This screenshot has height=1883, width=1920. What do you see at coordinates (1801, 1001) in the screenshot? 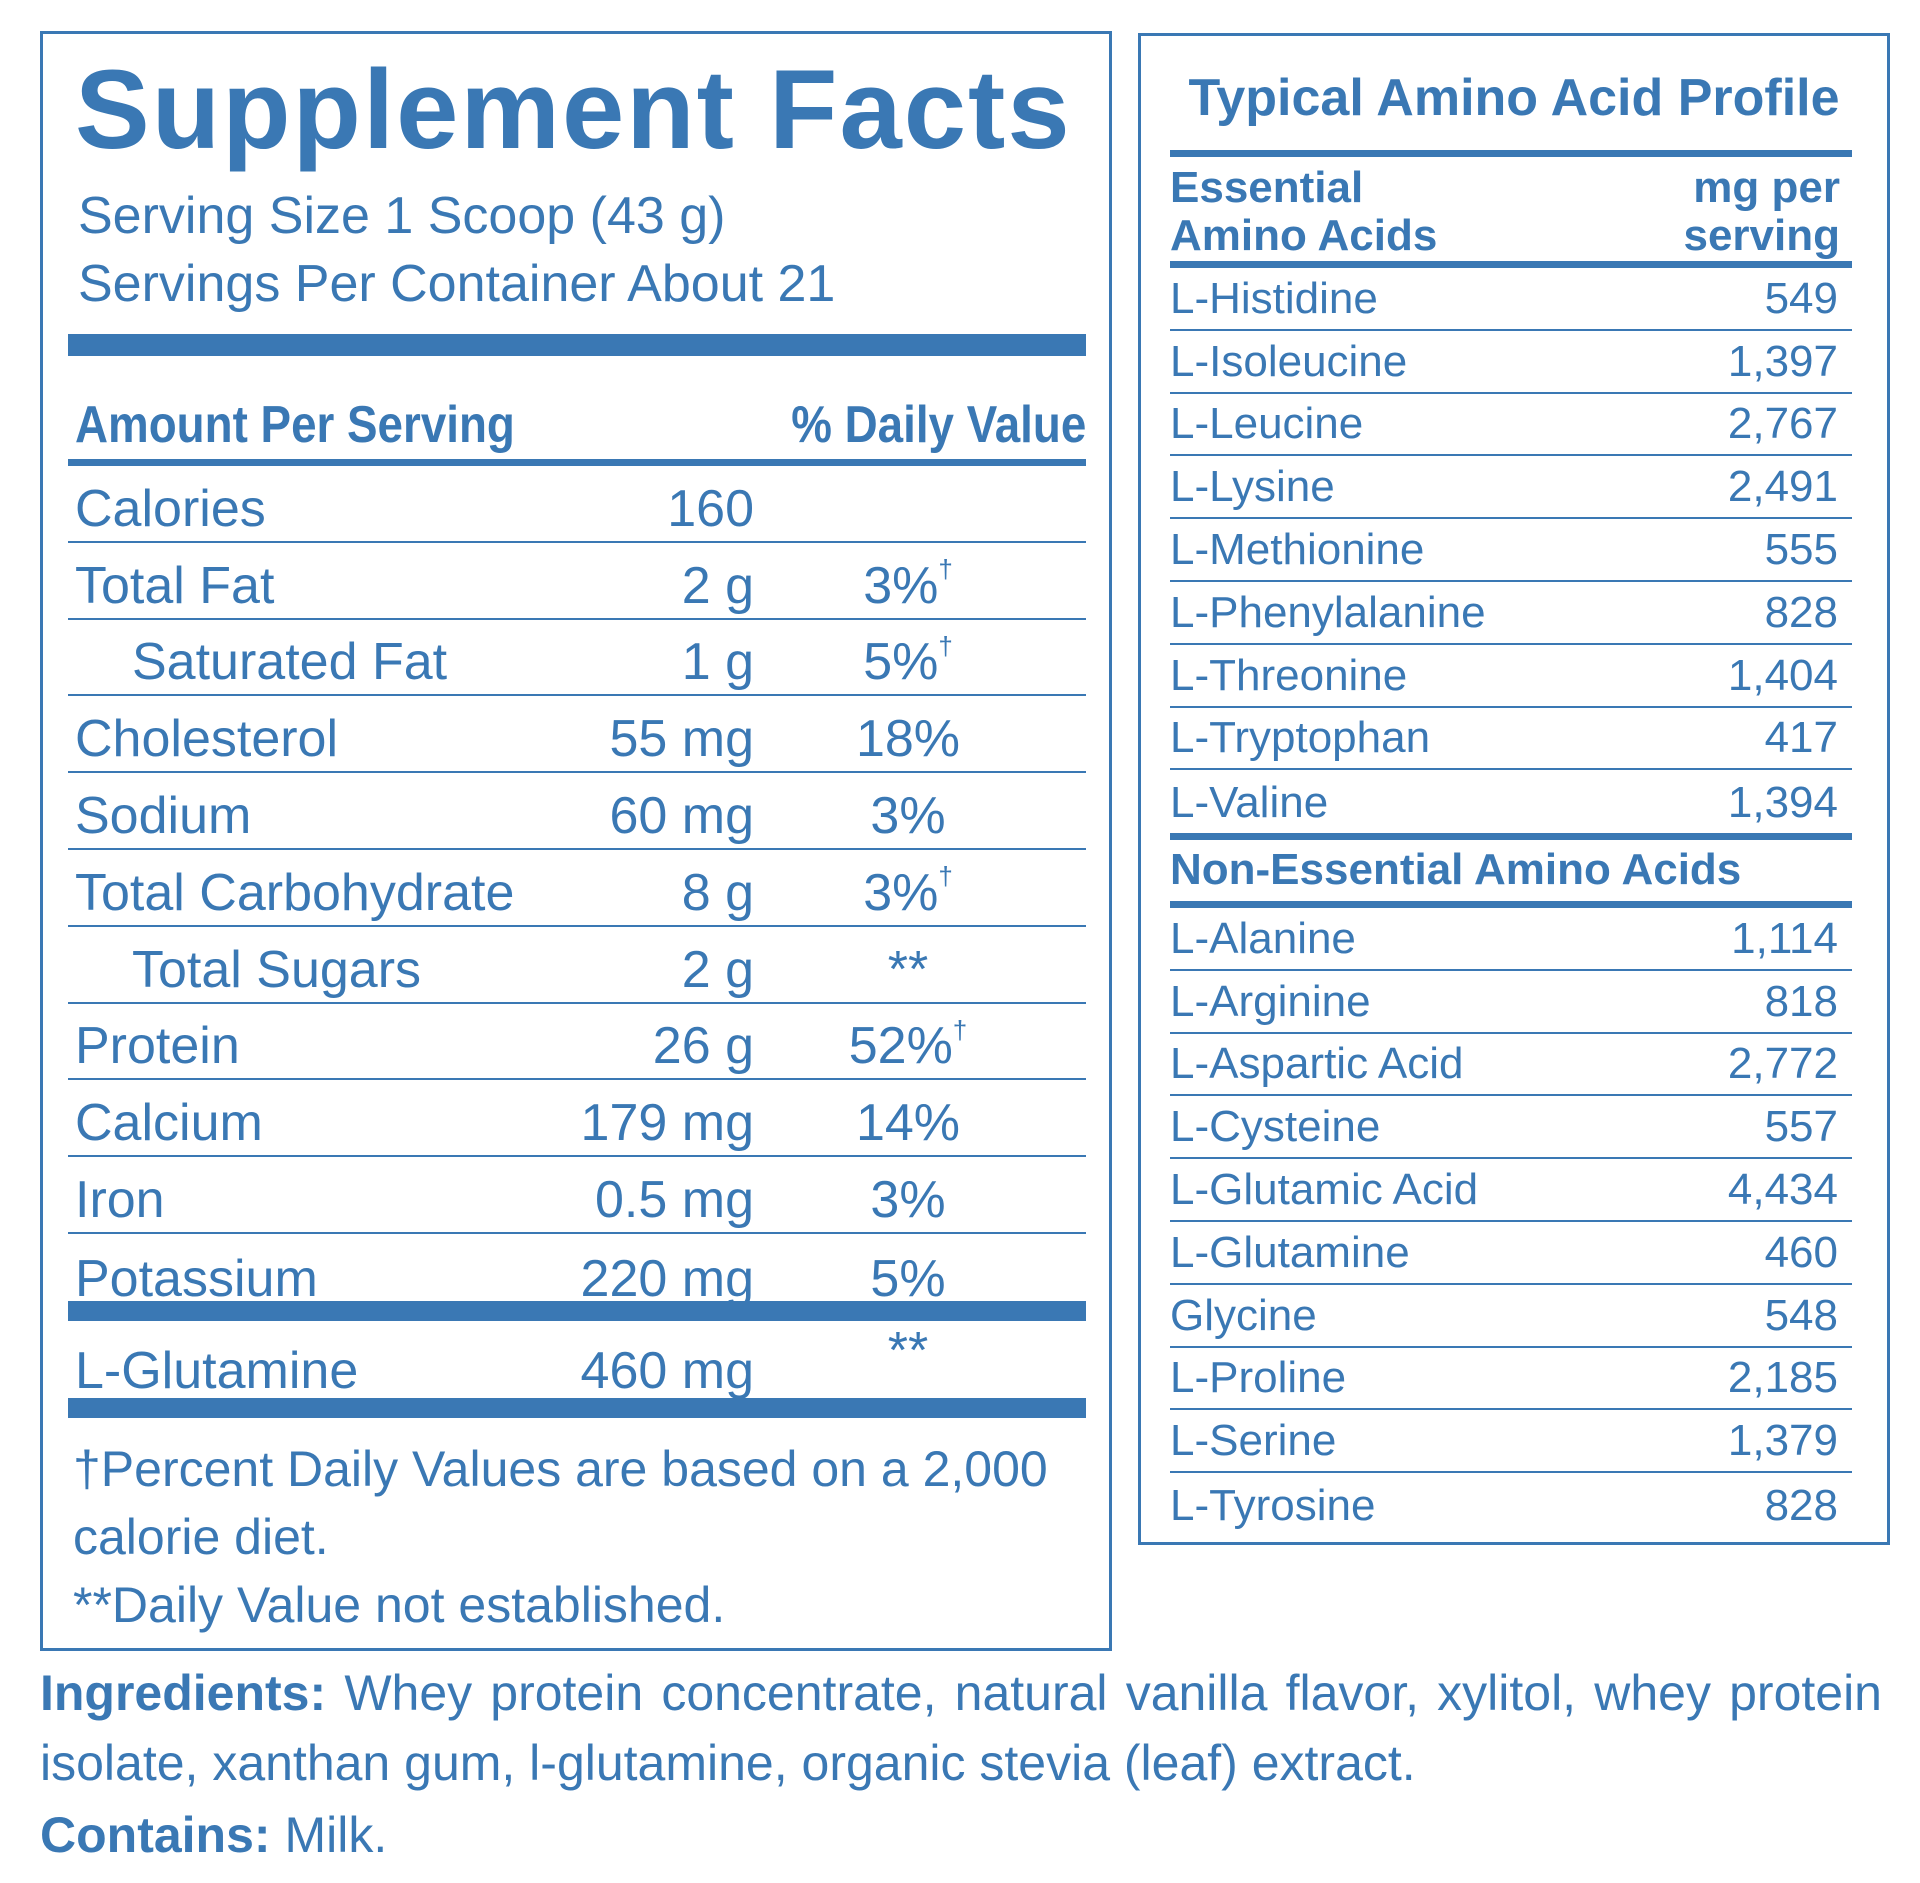
I see `amino-acid-value: 818` at bounding box center [1801, 1001].